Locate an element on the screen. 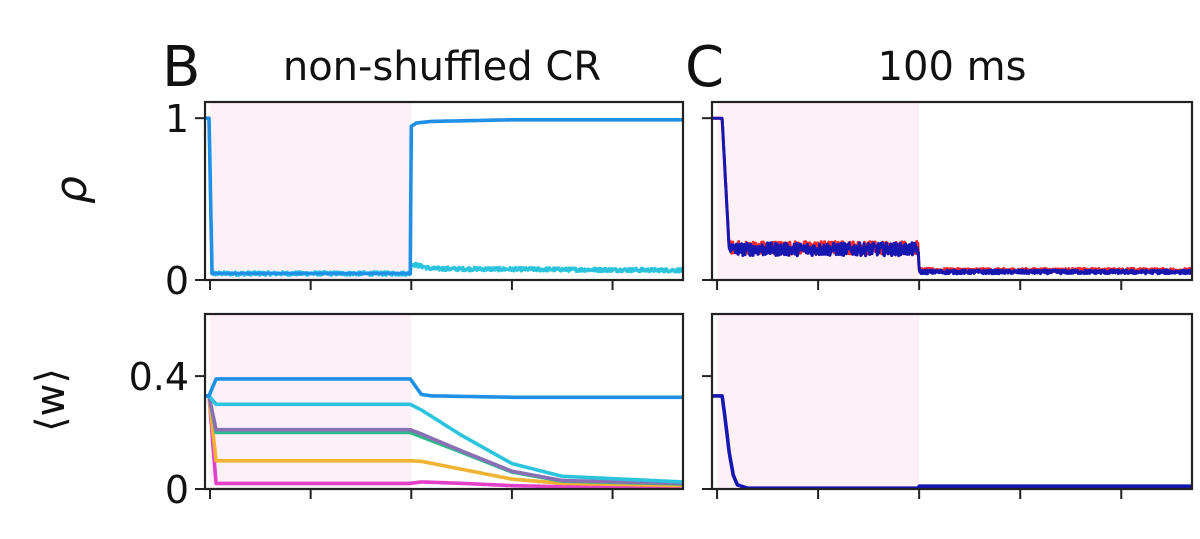 The image size is (1200, 539). panel-letter-b: B is located at coordinates (181, 67).